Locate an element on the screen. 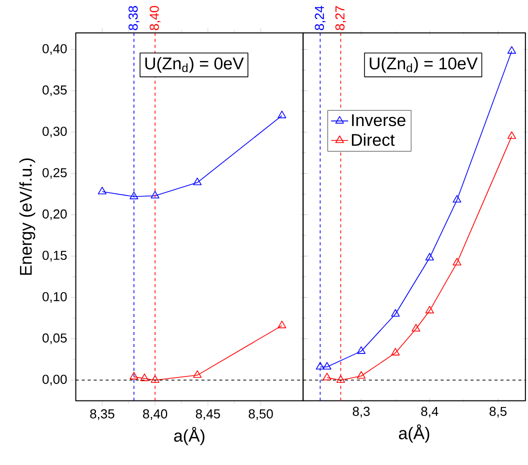  legend-label: Direct is located at coordinates (373, 140).